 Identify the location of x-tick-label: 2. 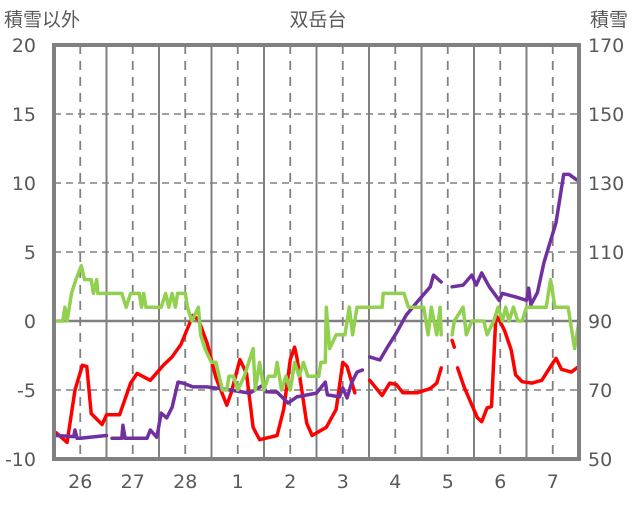
(290, 482).